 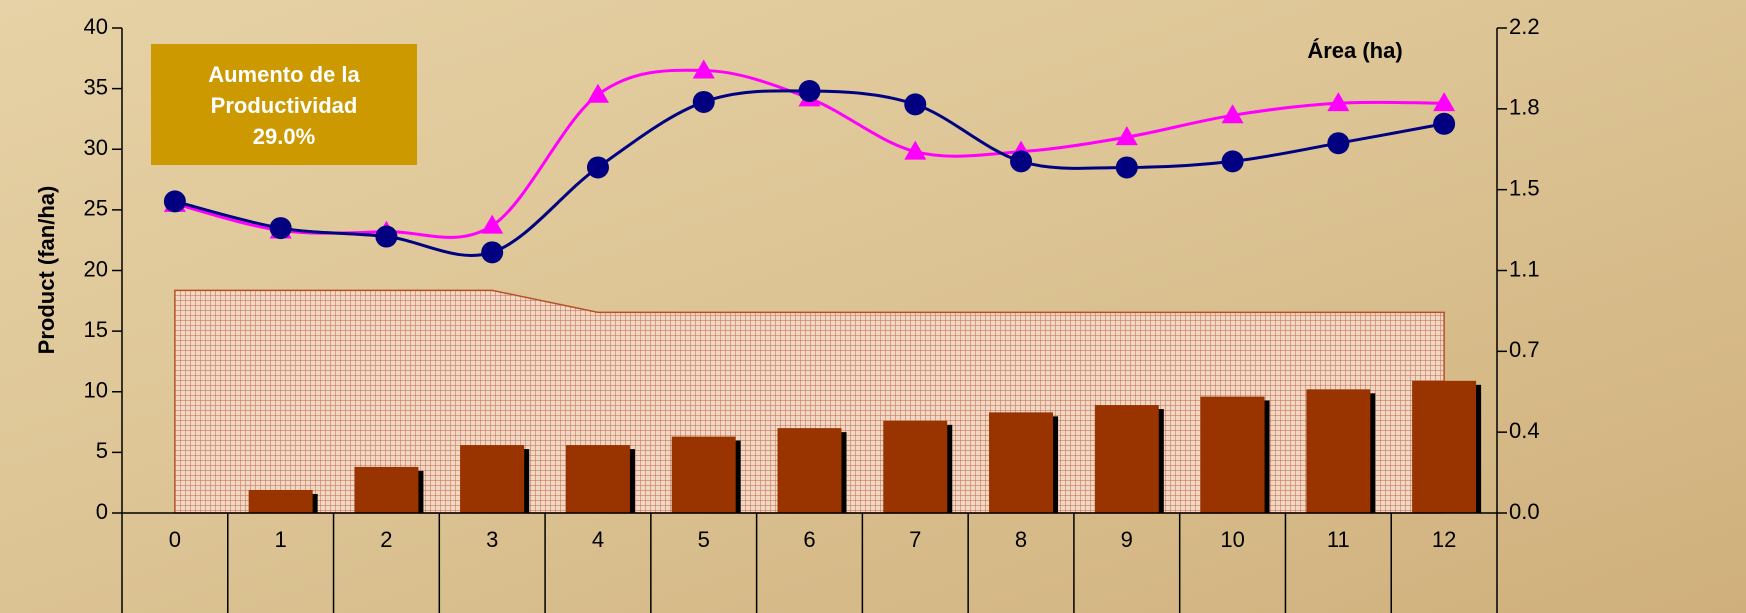 I want to click on y-tick-label: 20, so click(x=96, y=268).